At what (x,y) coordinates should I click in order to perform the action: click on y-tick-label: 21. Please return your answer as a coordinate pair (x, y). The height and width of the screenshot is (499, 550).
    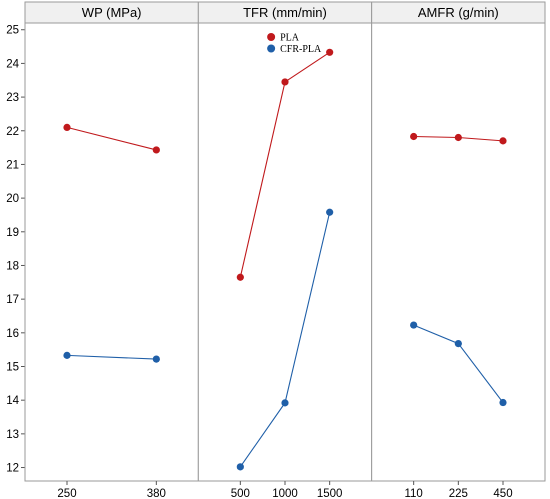
    Looking at the image, I should click on (12, 165).